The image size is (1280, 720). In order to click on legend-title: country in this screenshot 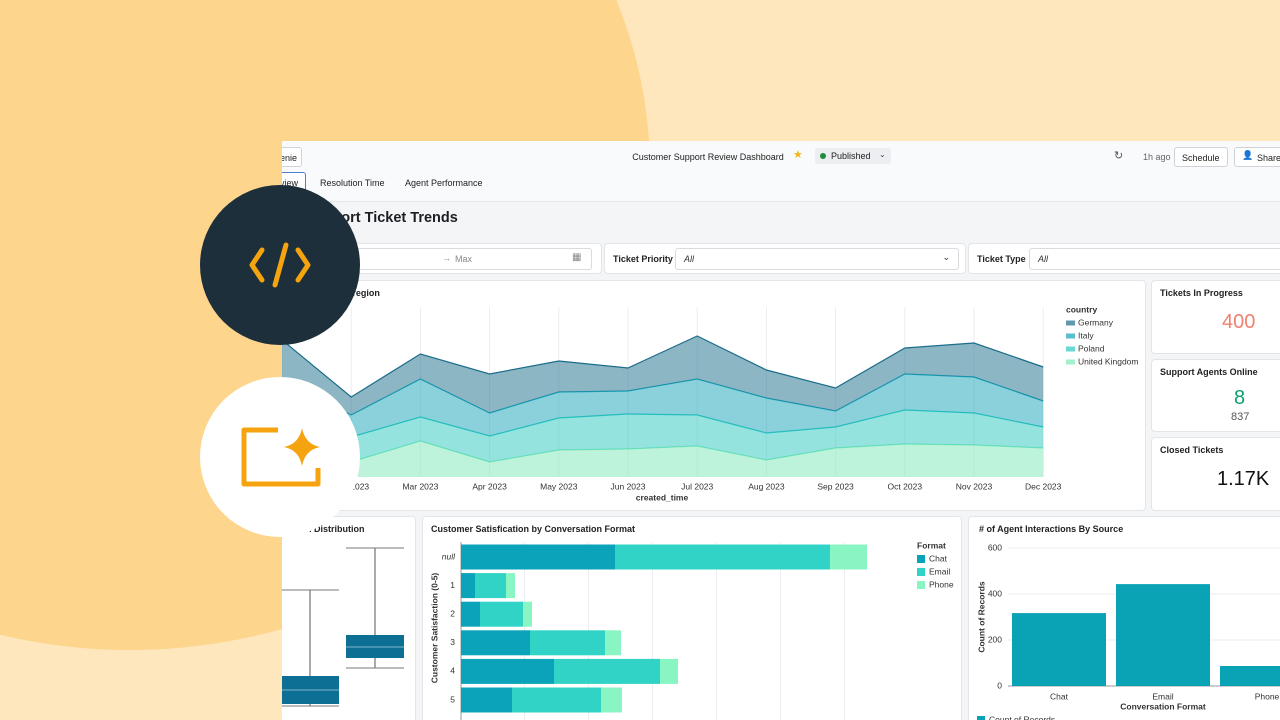, I will do `click(1081, 309)`.